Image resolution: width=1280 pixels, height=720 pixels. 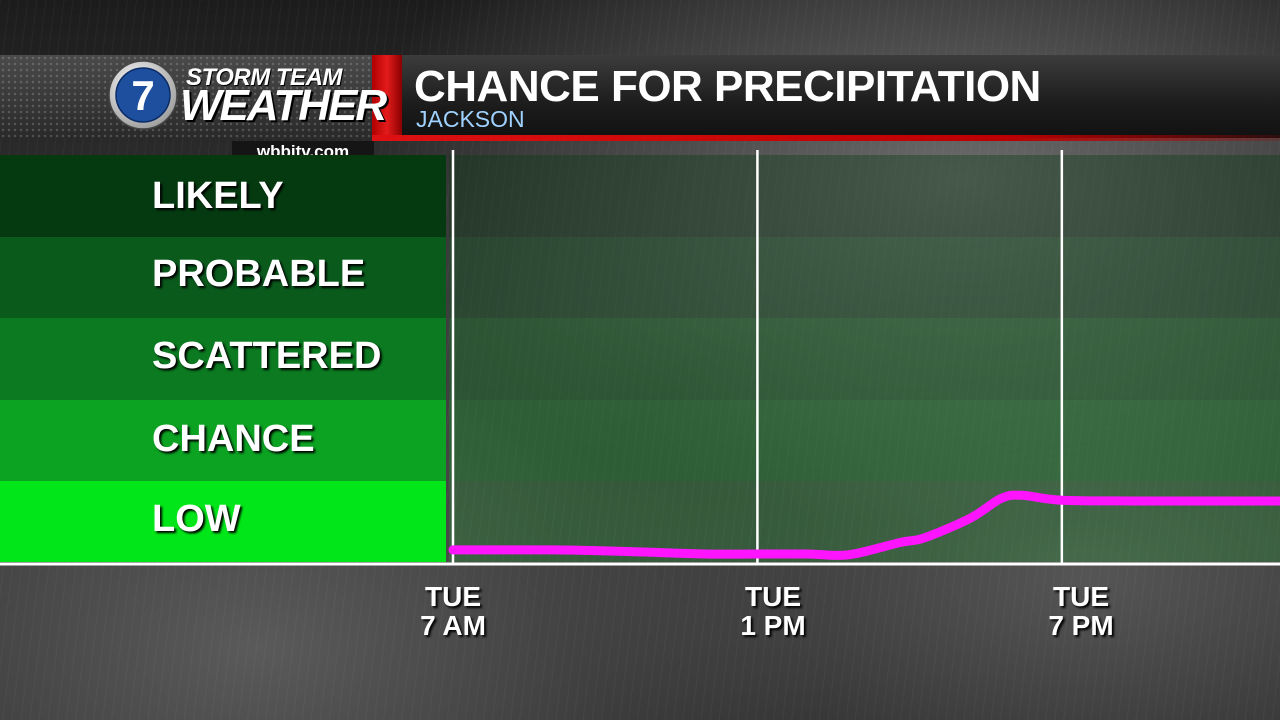 I want to click on category-label-likely: LIKELY, so click(x=218, y=196).